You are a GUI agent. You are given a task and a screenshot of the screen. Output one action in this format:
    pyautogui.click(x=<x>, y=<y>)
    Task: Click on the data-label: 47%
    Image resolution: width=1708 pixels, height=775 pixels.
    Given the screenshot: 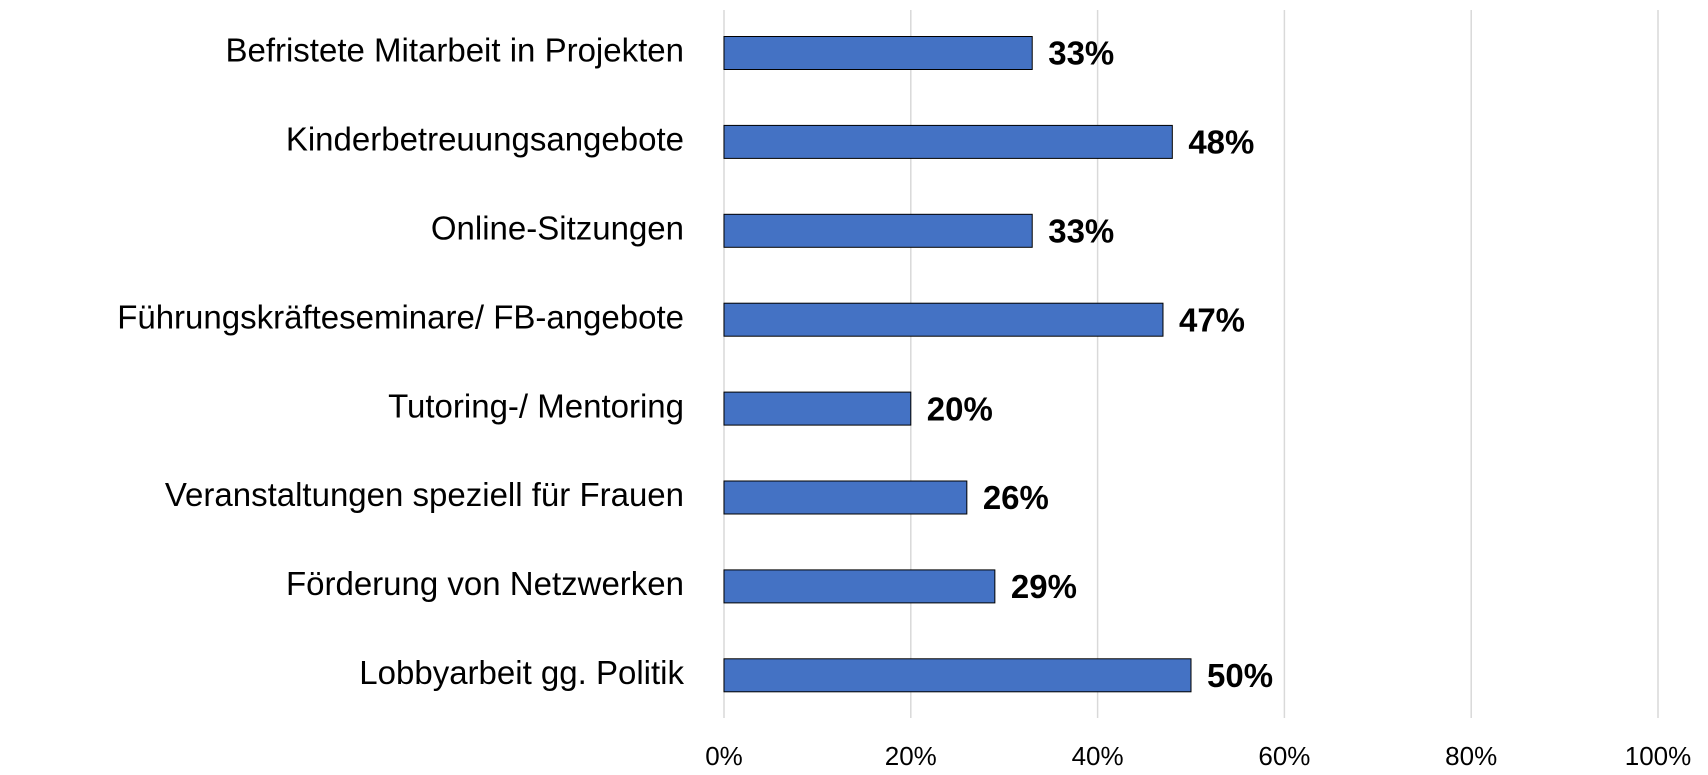 What is the action you would take?
    pyautogui.click(x=1212, y=319)
    